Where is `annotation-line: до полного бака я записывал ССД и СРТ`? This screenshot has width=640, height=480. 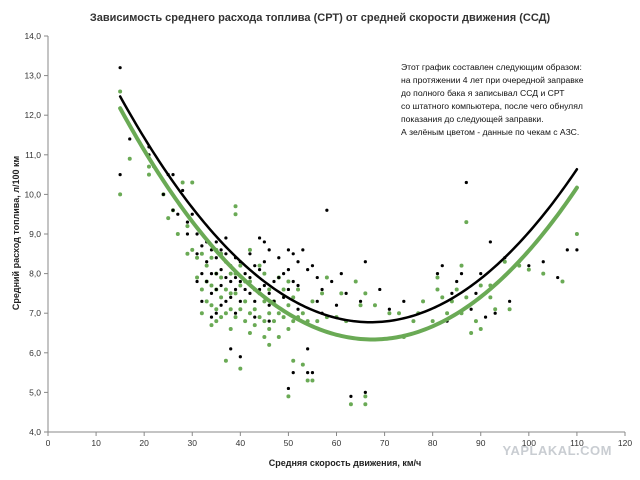
annotation-line: до полного бака я записывал ССД и СРТ is located at coordinates (483, 93).